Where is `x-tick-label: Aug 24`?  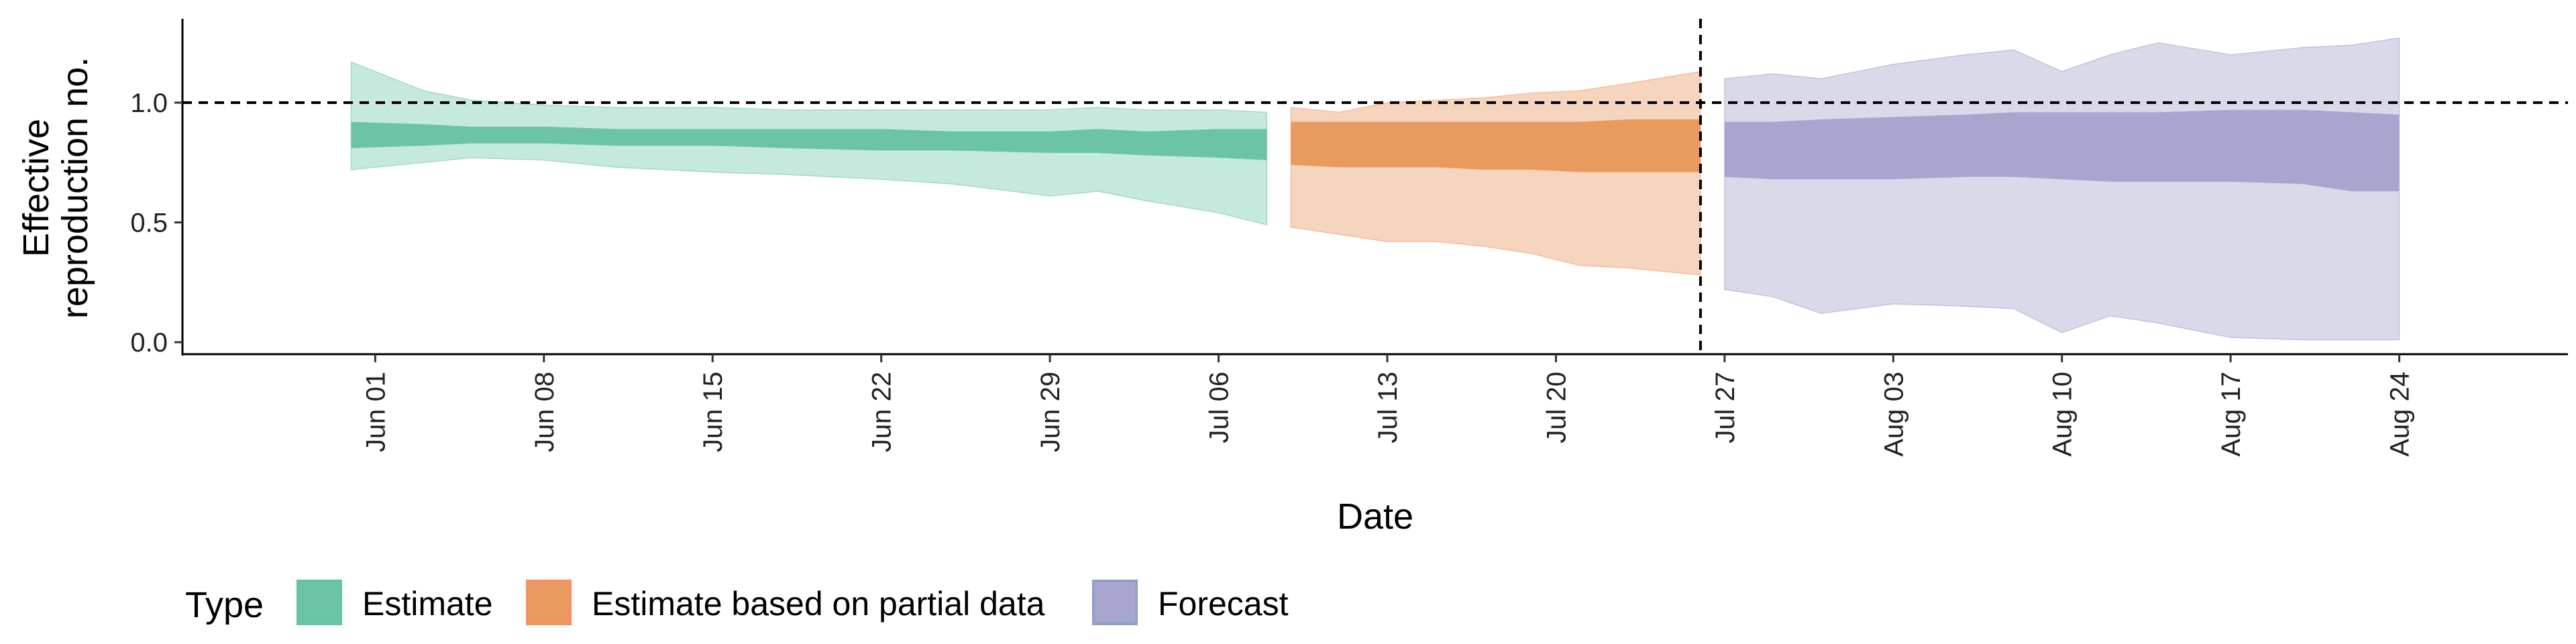 x-tick-label: Aug 24 is located at coordinates (2400, 414).